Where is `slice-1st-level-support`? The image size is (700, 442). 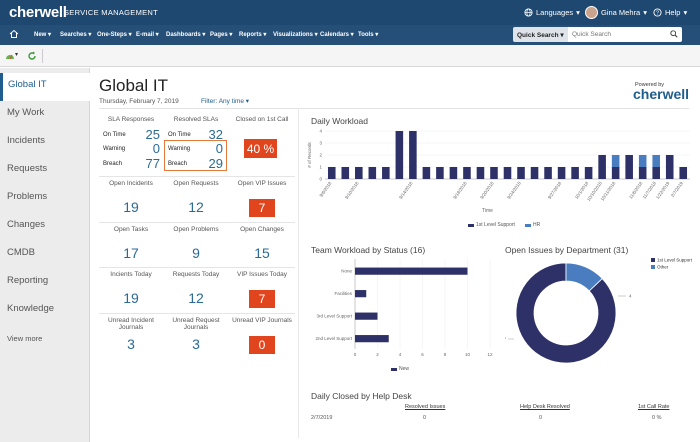 slice-1st-level-support is located at coordinates (566, 313).